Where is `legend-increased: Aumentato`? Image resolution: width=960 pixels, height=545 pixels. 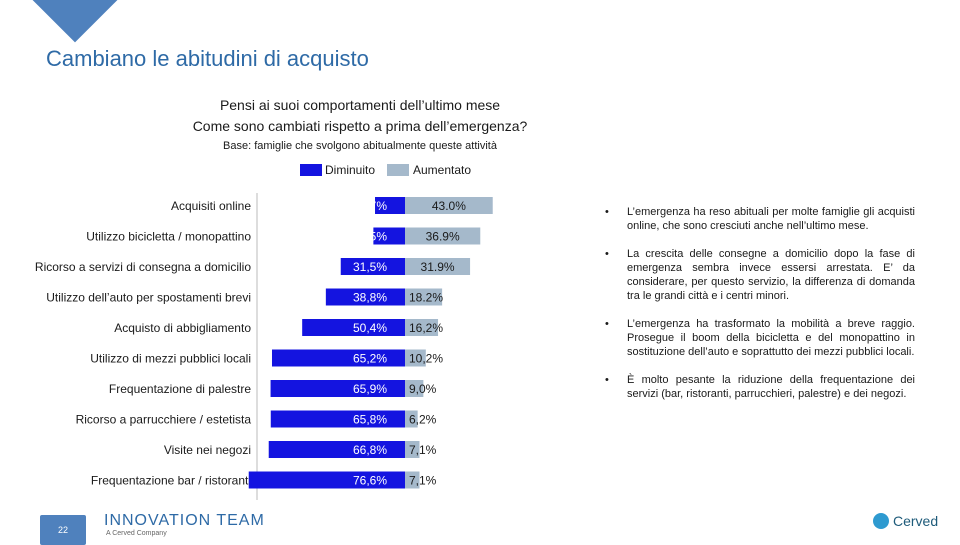
legend-increased: Aumentato is located at coordinates (429, 170).